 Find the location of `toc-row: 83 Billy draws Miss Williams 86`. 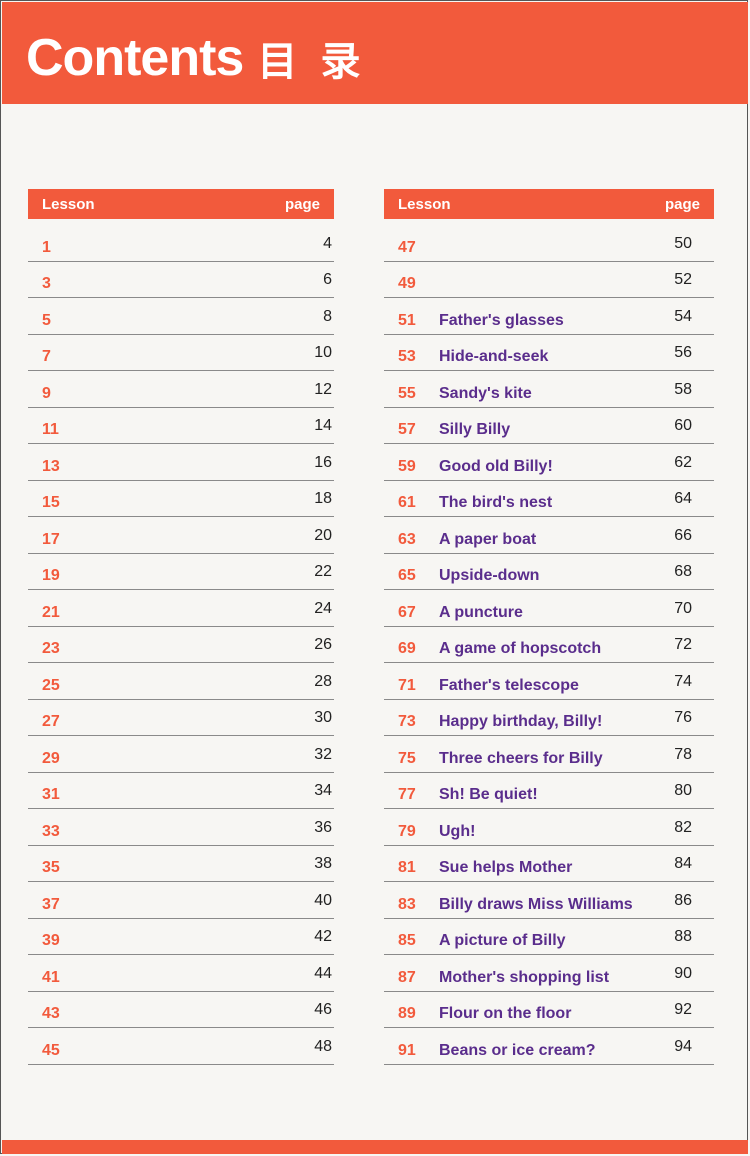

toc-row: 83 Billy draws Miss Williams 86 is located at coordinates (549, 900).